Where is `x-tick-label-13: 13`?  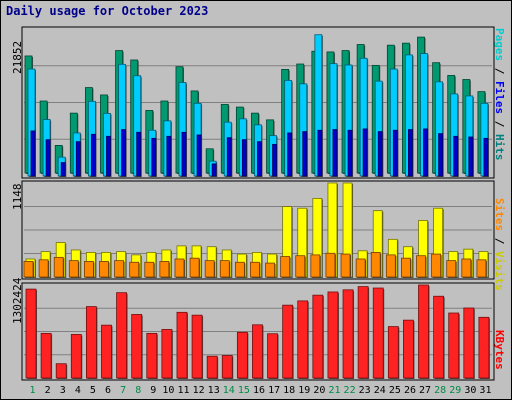 x-tick-label-13: 13 is located at coordinates (214, 390).